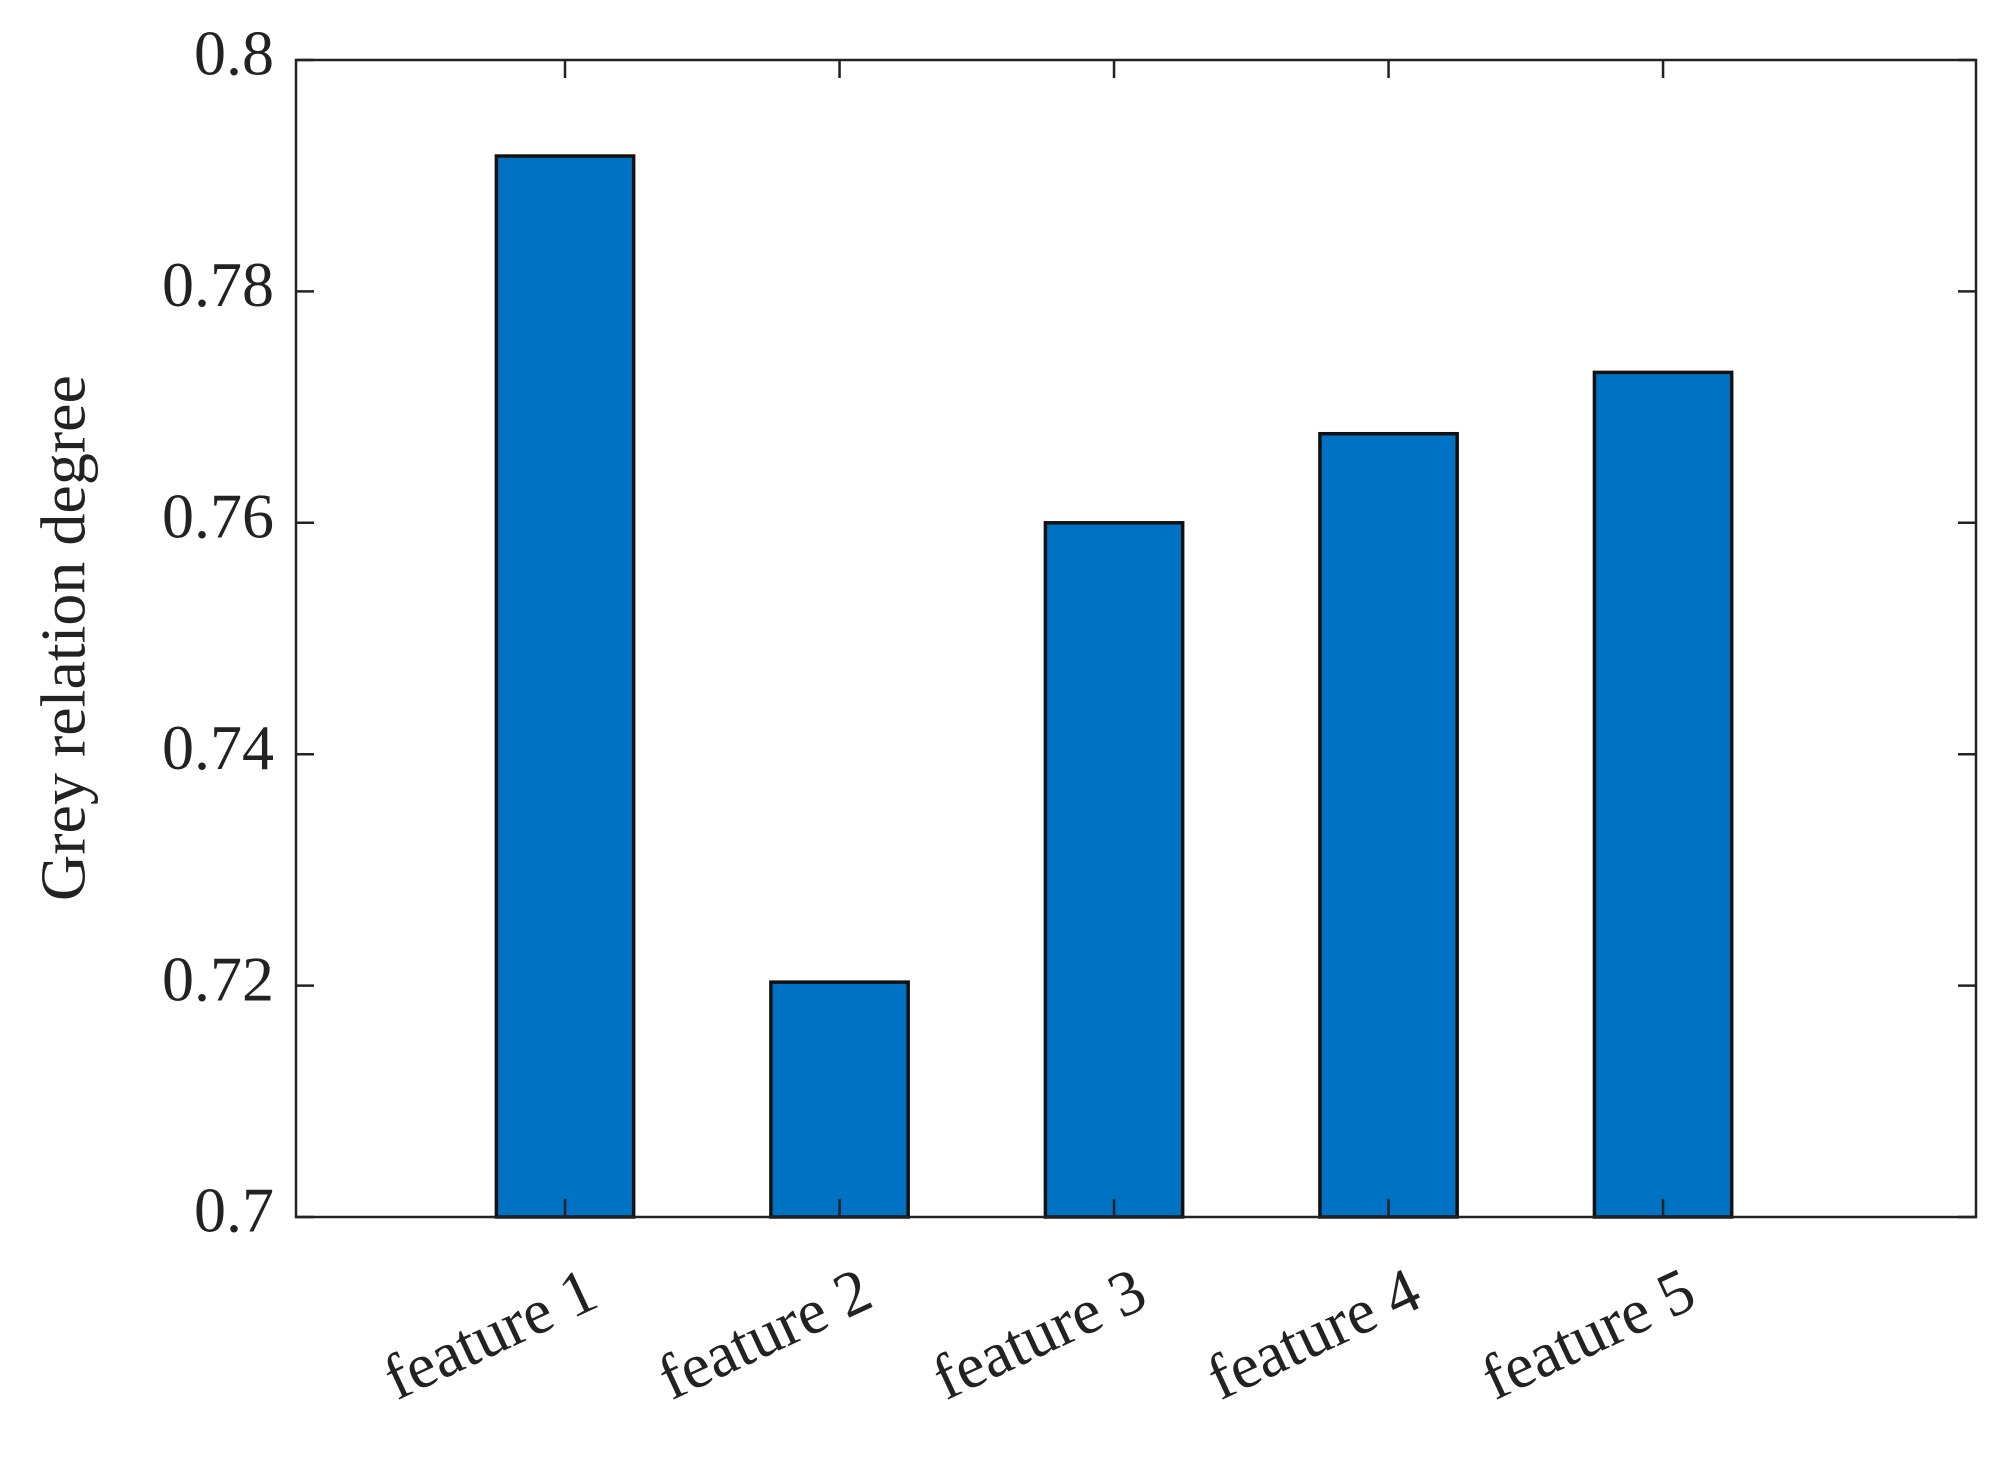  Describe the element at coordinates (234, 53) in the screenshot. I see `y-tick-label: 0.8` at that location.